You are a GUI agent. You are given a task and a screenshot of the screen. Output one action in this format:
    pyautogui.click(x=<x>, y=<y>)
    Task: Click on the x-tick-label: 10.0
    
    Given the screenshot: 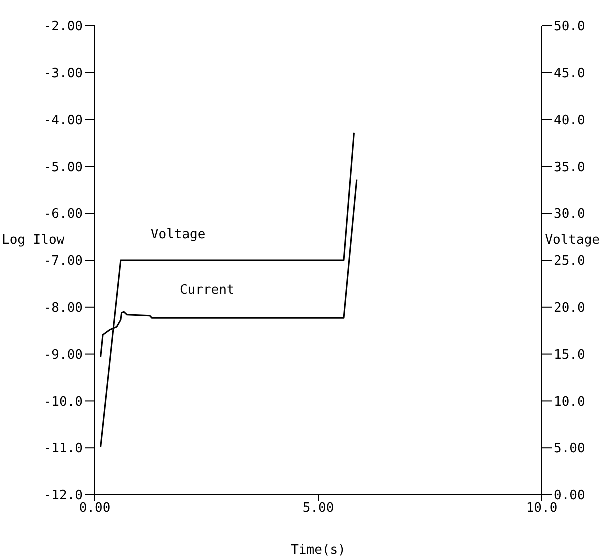 What is the action you would take?
    pyautogui.click(x=542, y=508)
    